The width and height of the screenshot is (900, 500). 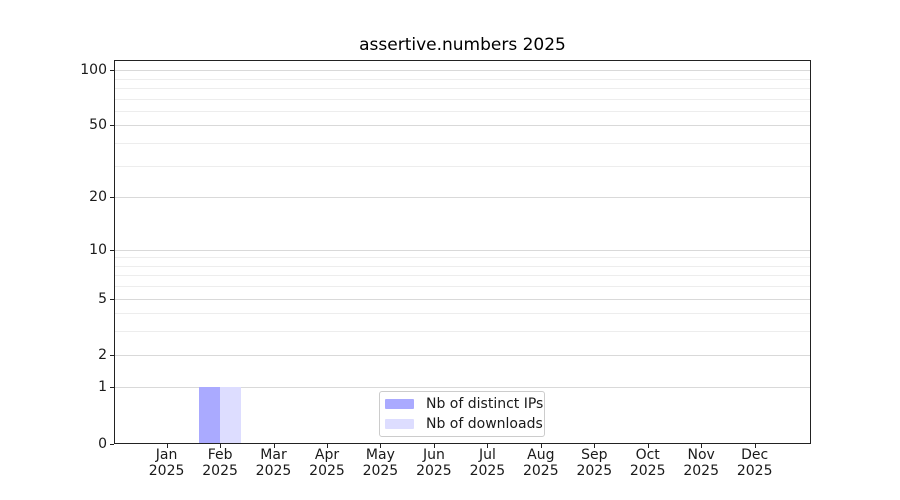 What do you see at coordinates (701, 455) in the screenshot?
I see `x-tick-month: Nov` at bounding box center [701, 455].